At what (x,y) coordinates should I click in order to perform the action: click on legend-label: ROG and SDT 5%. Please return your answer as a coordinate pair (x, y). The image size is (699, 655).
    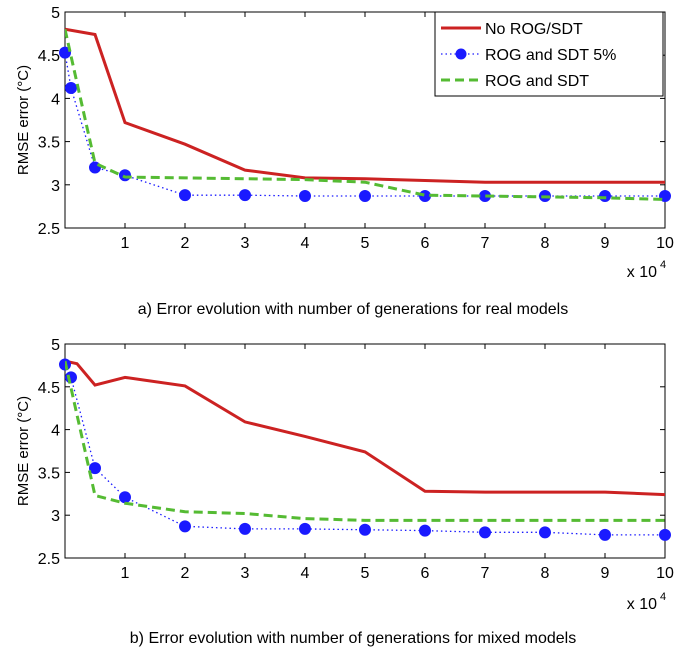
    Looking at the image, I should click on (550, 55).